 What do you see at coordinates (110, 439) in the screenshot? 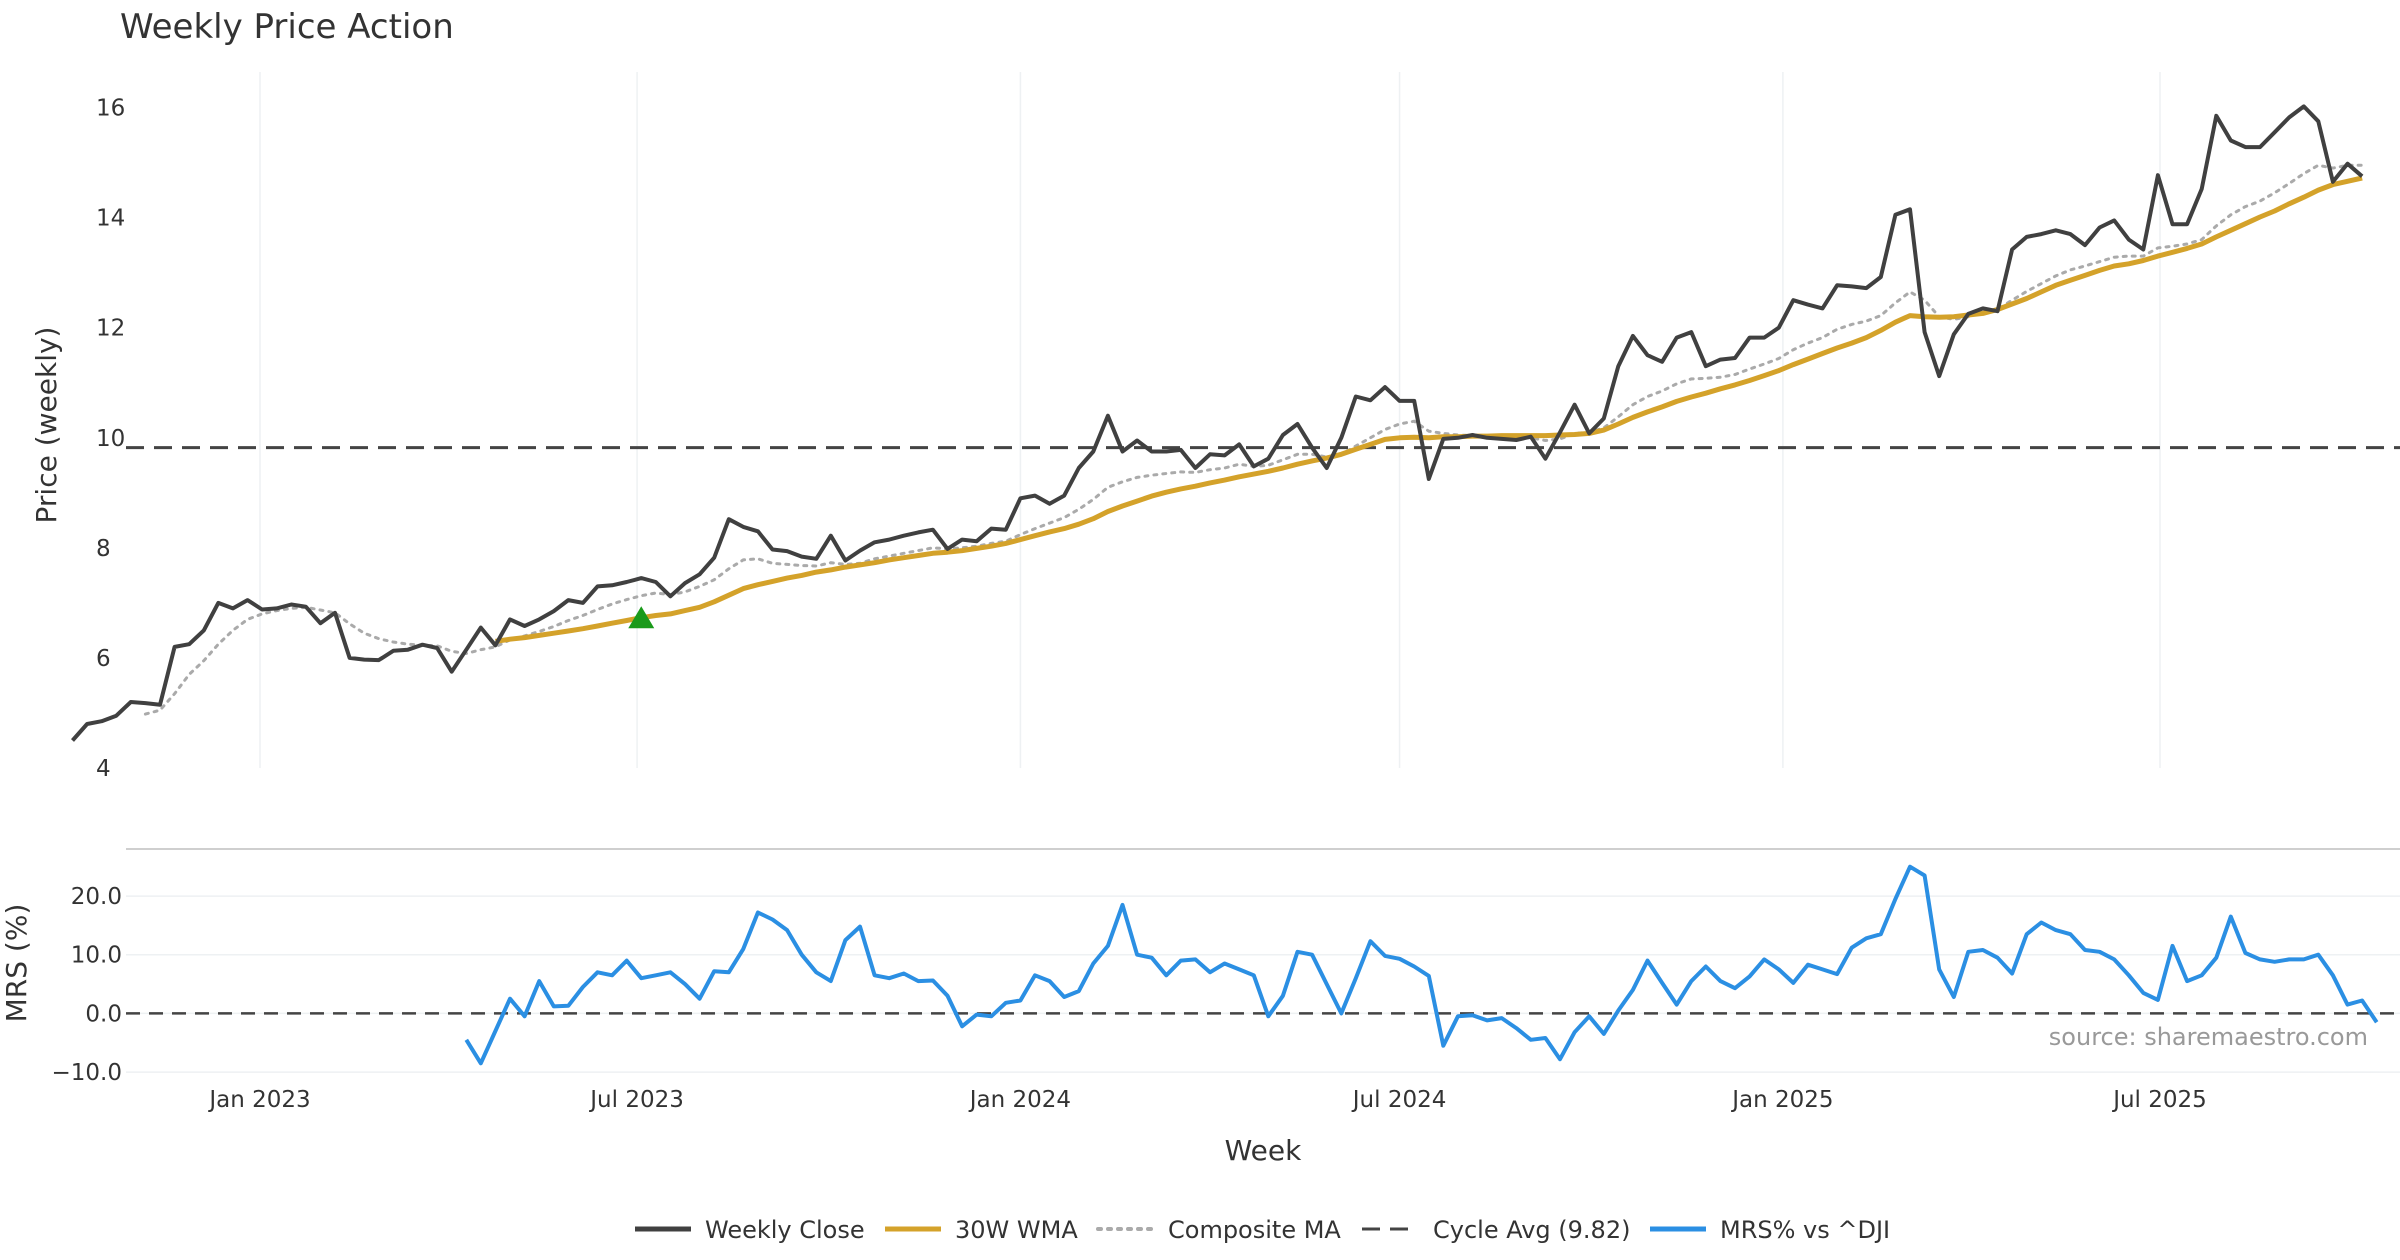
I see `price-y-tick-label: 10` at bounding box center [110, 439].